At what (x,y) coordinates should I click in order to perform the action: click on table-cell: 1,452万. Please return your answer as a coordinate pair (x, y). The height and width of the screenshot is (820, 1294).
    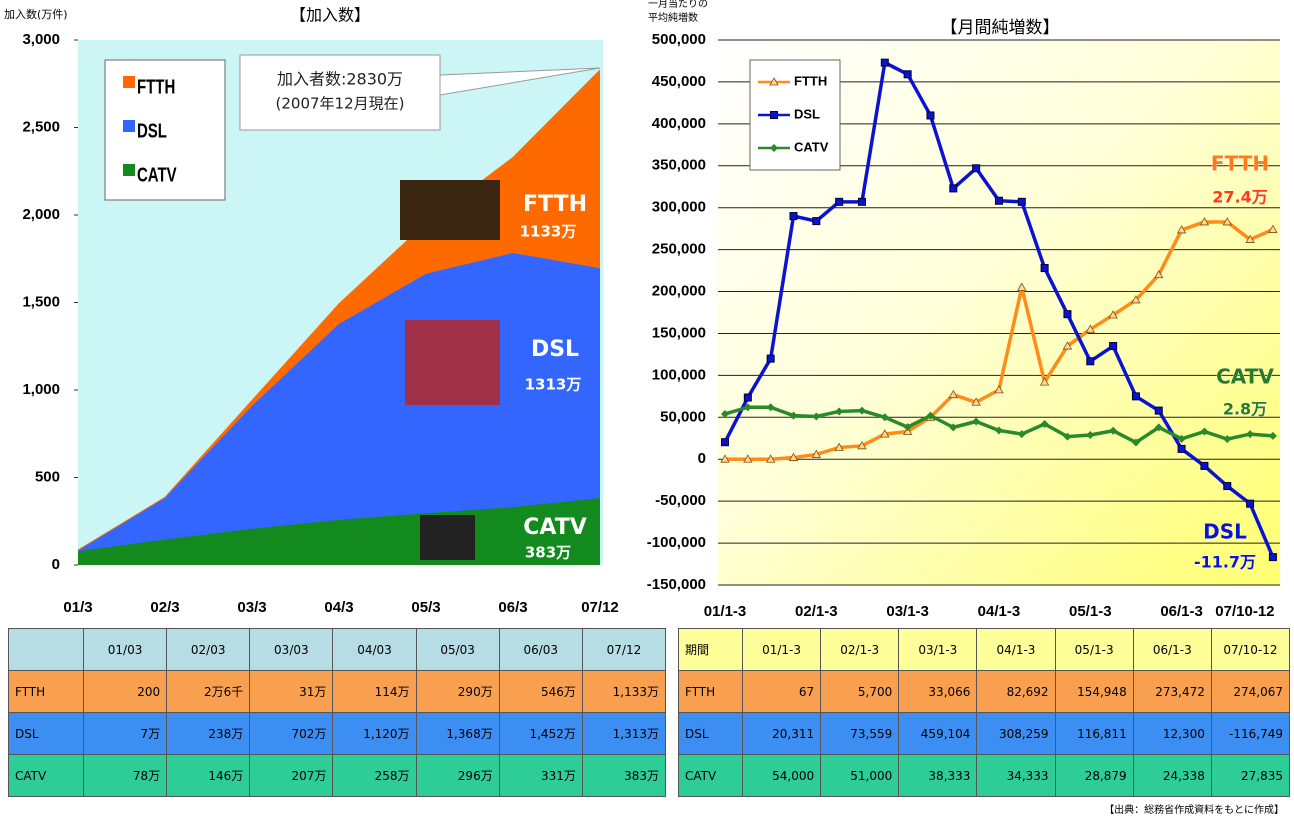
    Looking at the image, I should click on (540, 733).